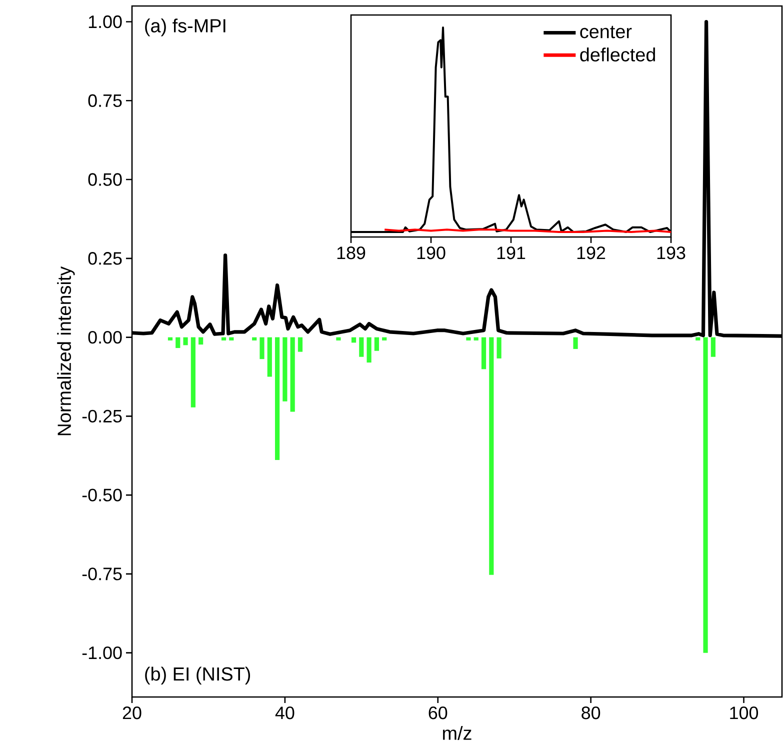  Describe the element at coordinates (105, 258) in the screenshot. I see `y-tick-label: 0.25` at that location.